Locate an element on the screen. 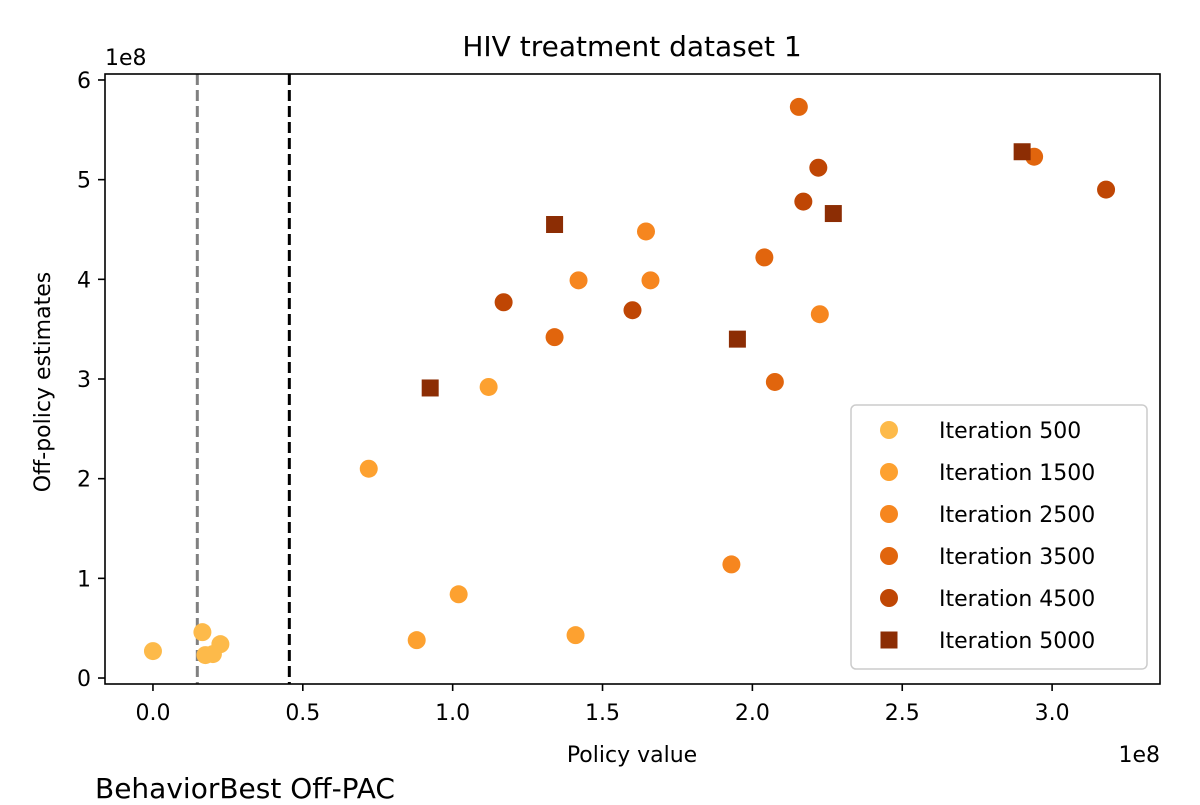 The height and width of the screenshot is (805, 1200). y-tick-label: 6 is located at coordinates (84, 81).